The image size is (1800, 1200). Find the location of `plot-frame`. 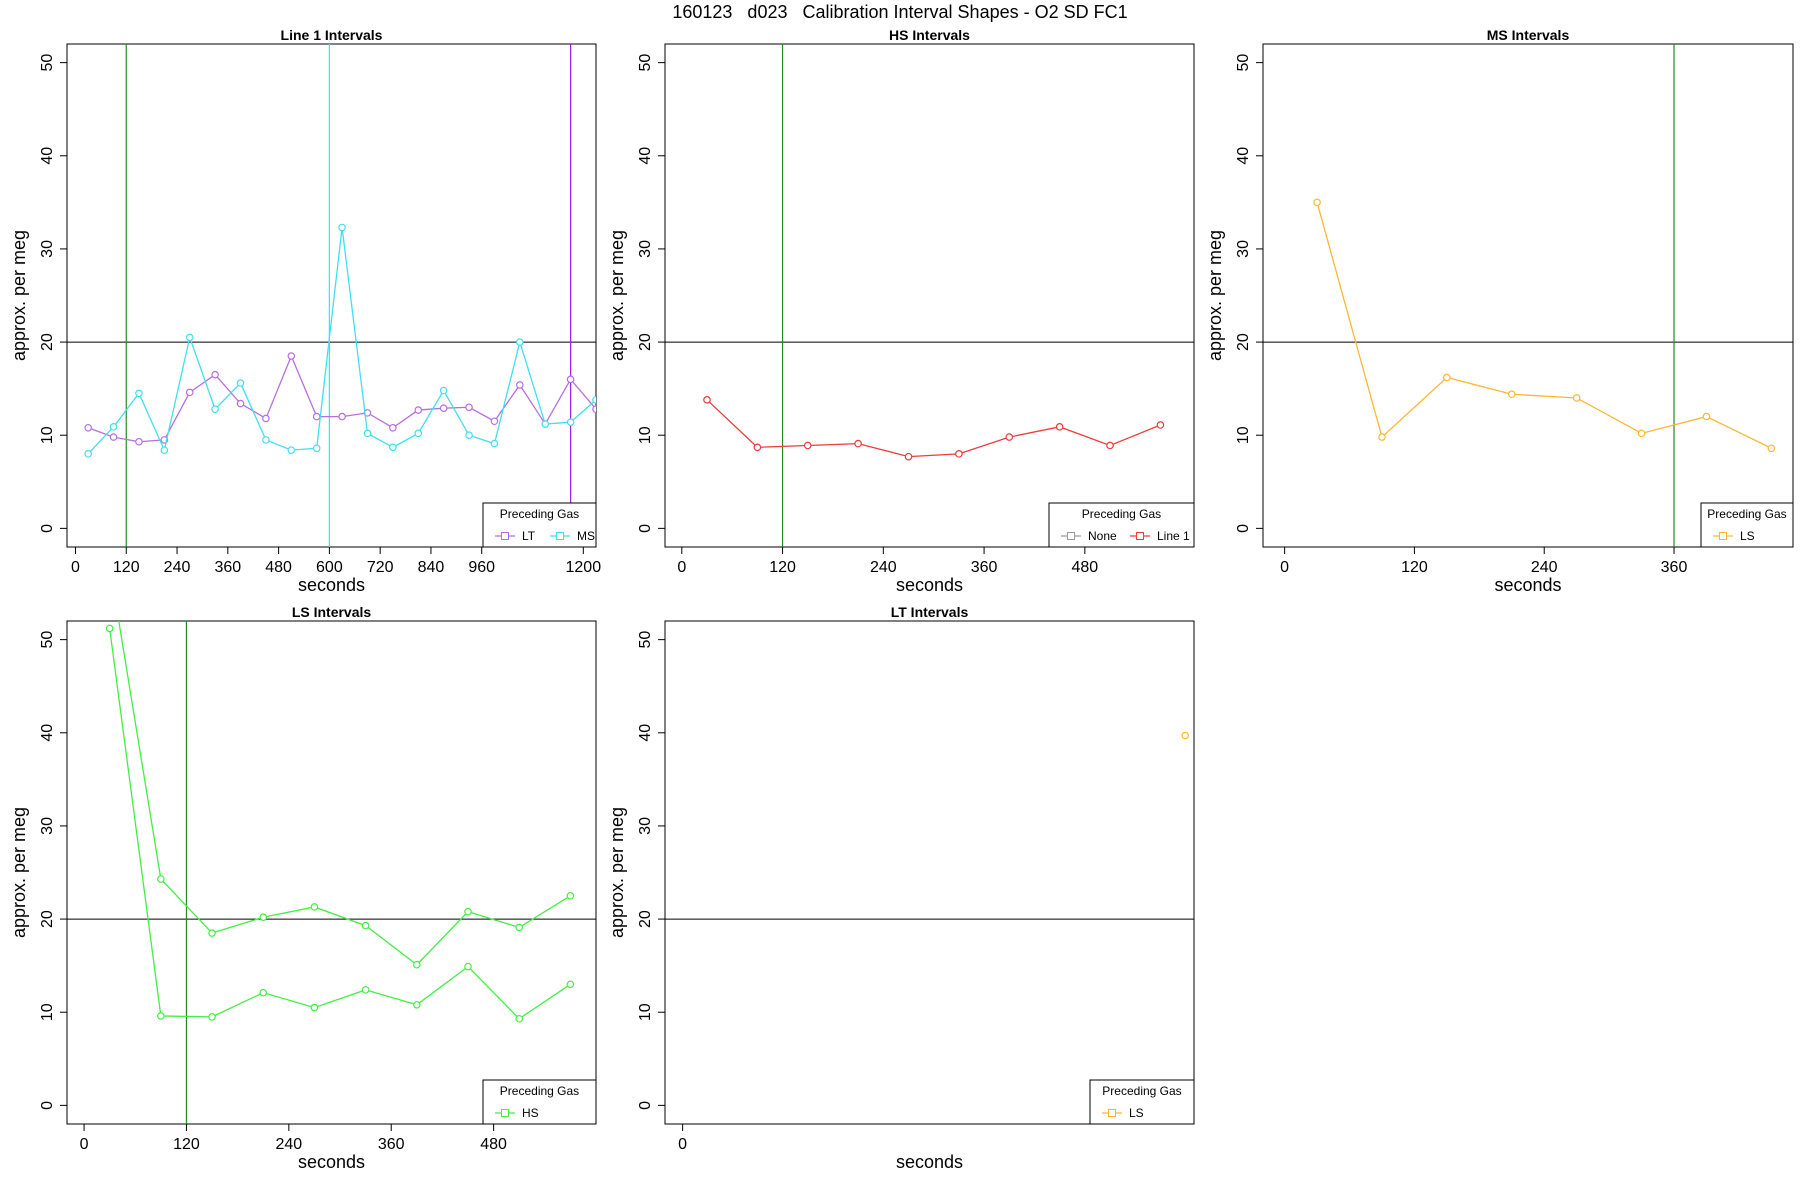

plot-frame is located at coordinates (331, 872).